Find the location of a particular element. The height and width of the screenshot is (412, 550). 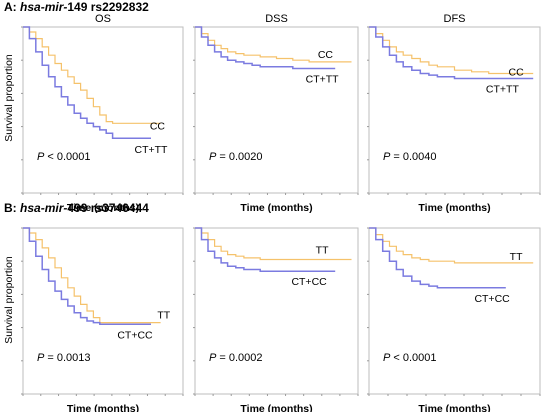

km-panel-b-2: TT CT+CC P = 0.0002 Time (months) is located at coordinates (276, 319).